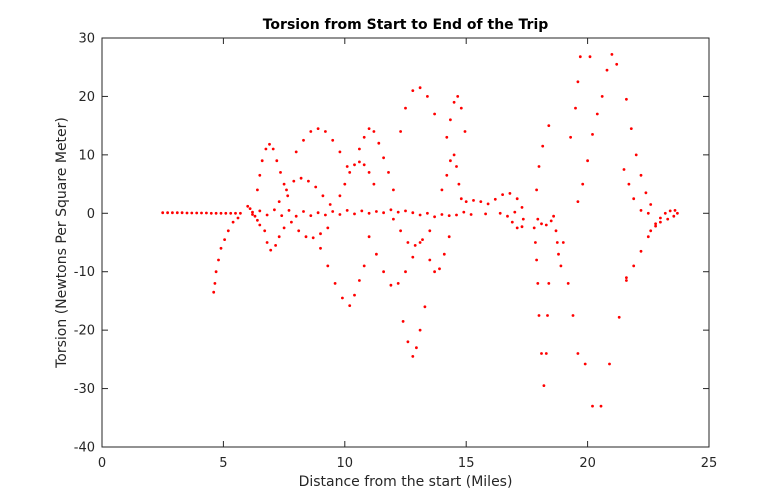 The height and width of the screenshot is (502, 783). I want to click on y-tick-label: 30, so click(86, 39).